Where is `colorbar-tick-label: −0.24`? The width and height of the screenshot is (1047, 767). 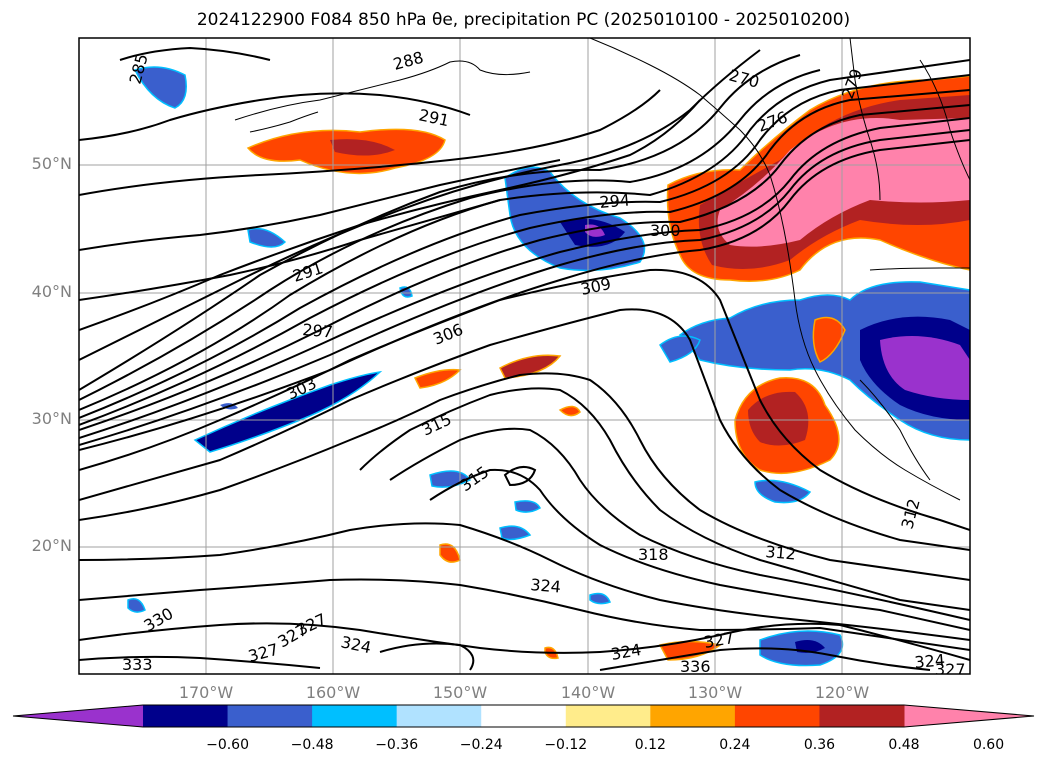 colorbar-tick-label: −0.24 is located at coordinates (481, 745).